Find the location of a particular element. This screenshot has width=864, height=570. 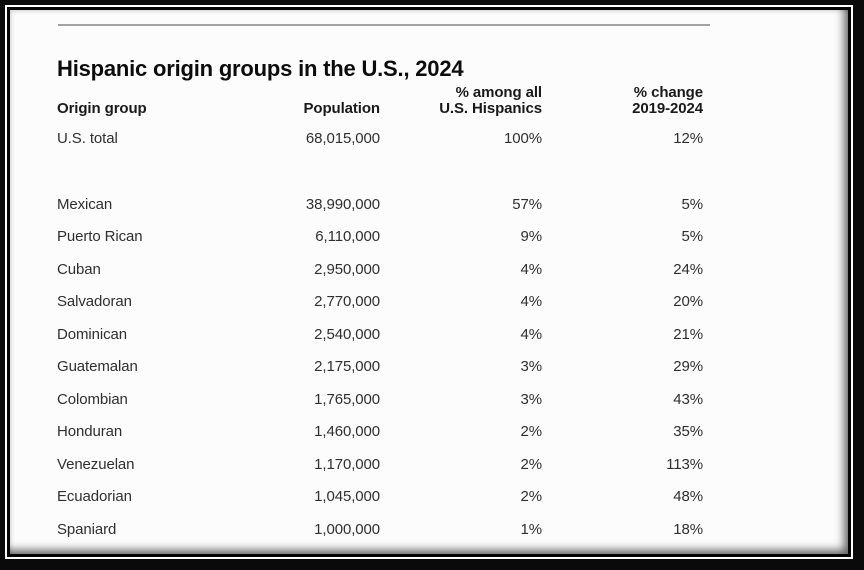

table-row: Cuban 2,950,000 4% 24% is located at coordinates (380, 269).